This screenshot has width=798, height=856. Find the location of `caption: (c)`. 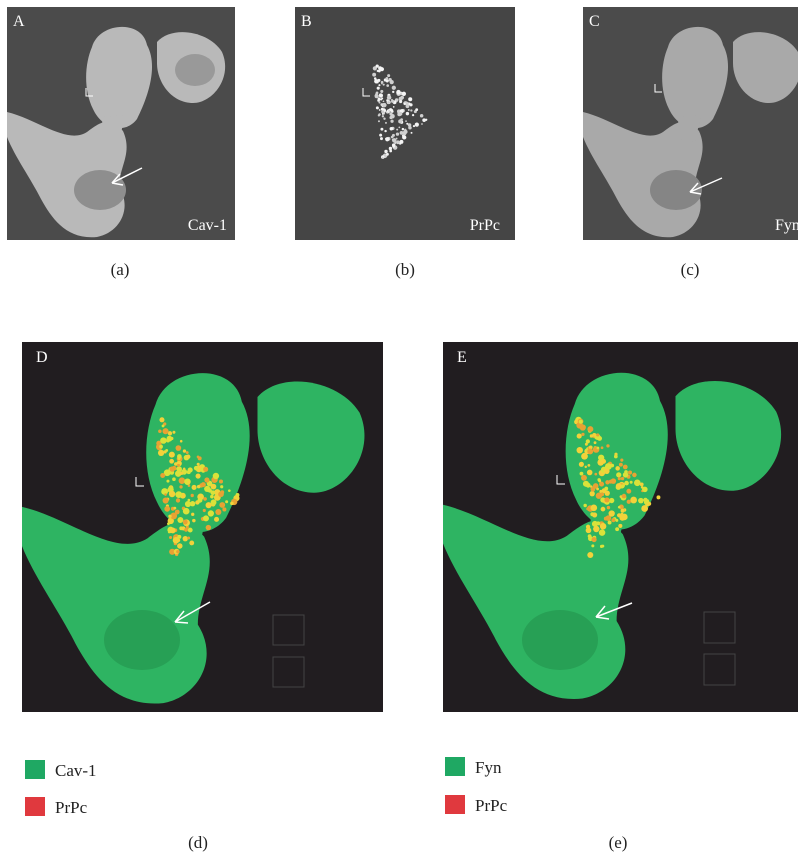

caption: (c) is located at coordinates (690, 269).